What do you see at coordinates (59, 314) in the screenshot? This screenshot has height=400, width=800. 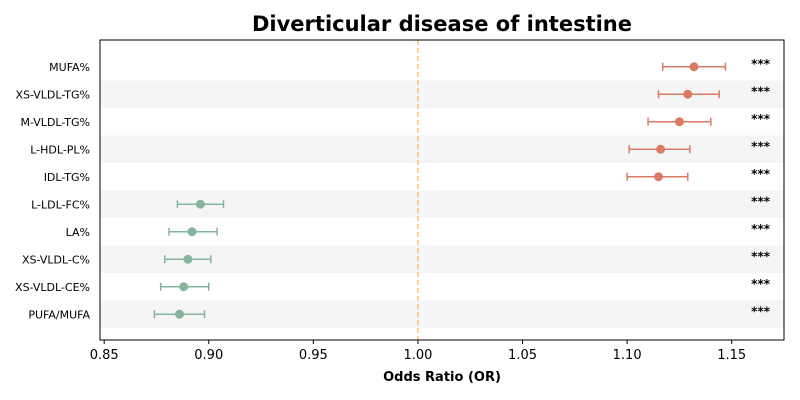 I see `row-label: PUFA/MUFA` at bounding box center [59, 314].